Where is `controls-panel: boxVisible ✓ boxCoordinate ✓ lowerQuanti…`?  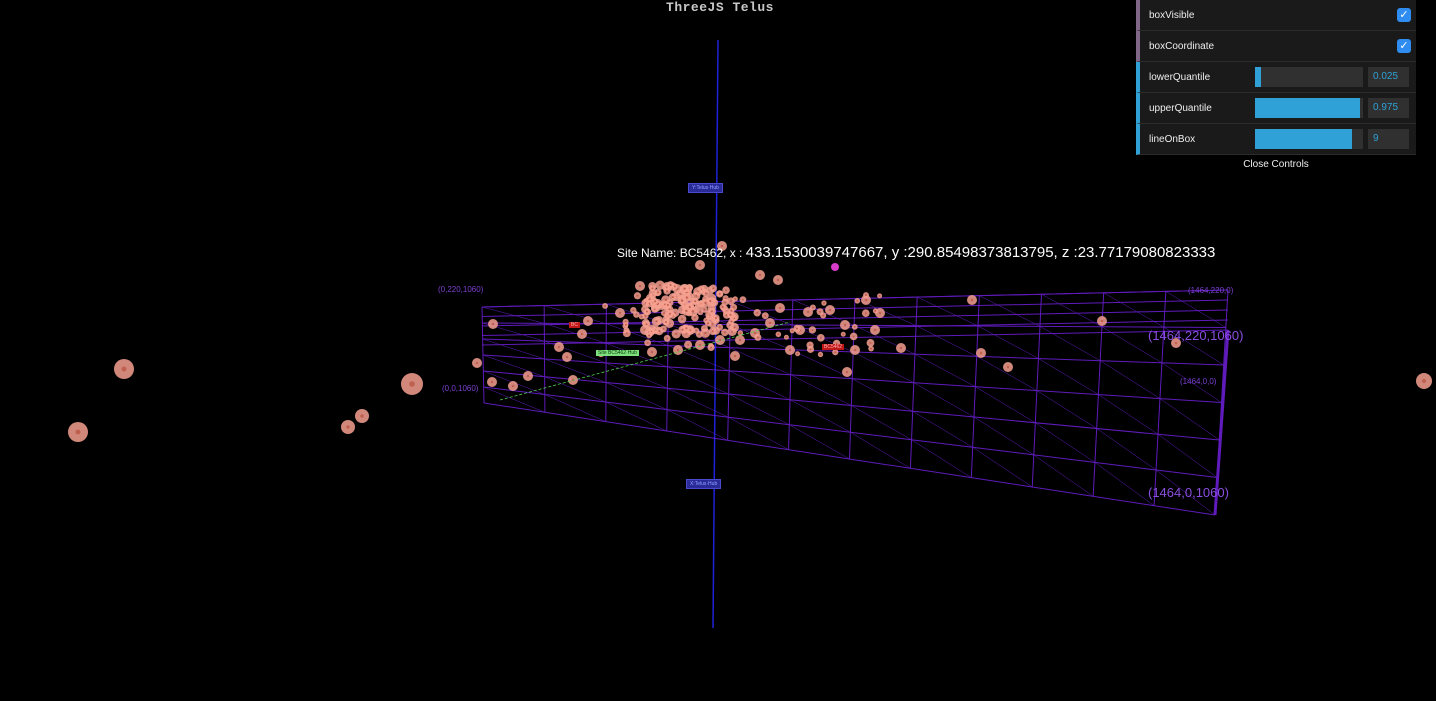
controls-panel: boxVisible ✓ boxCoordinate ✓ lowerQuanti… is located at coordinates (1276, 87).